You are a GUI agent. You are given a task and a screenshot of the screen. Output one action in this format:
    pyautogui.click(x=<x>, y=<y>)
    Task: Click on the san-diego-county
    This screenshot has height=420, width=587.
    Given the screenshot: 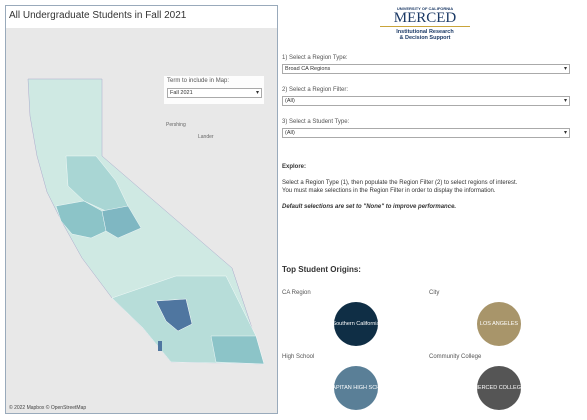 What is the action you would take?
    pyautogui.click(x=237, y=350)
    